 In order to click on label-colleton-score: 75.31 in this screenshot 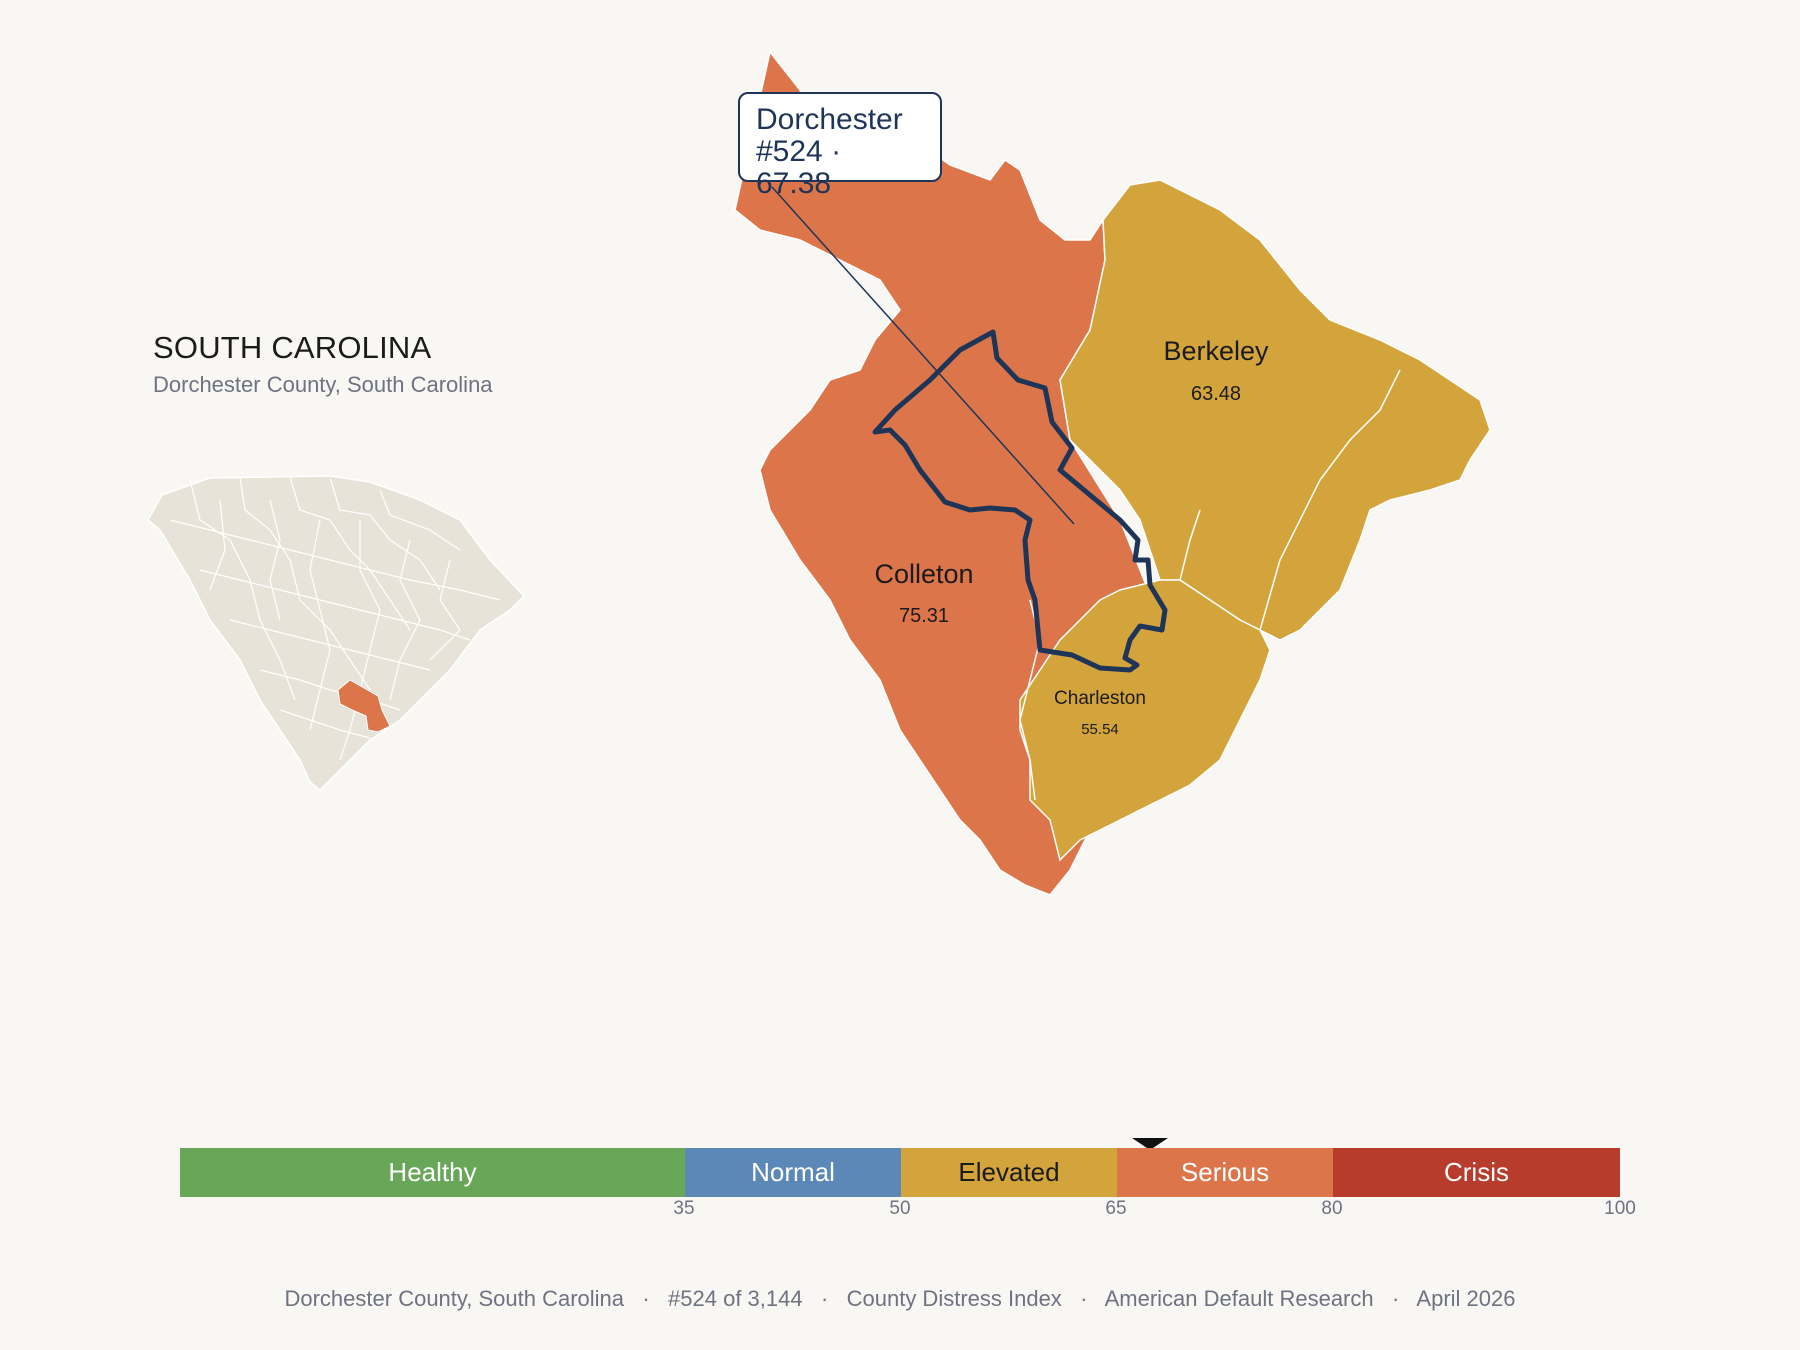, I will do `click(924, 616)`.